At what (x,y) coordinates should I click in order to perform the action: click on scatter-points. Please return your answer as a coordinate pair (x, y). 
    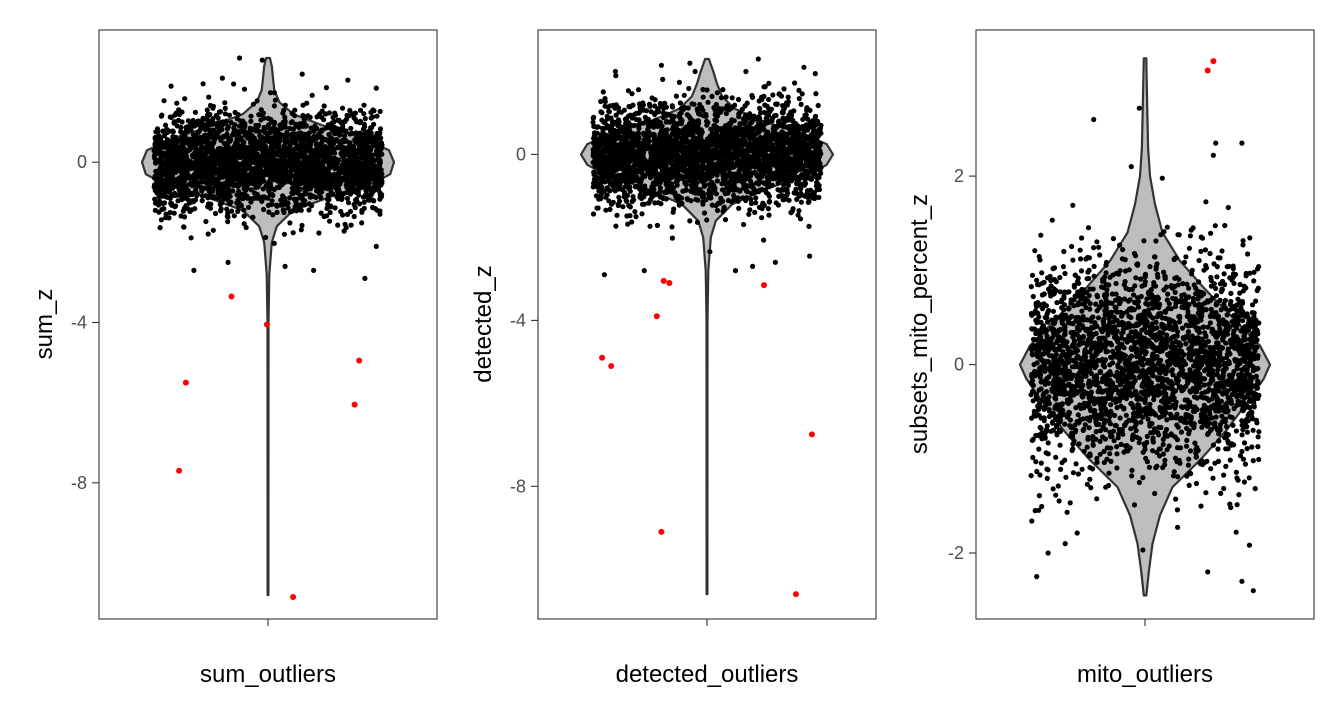
    Looking at the image, I should click on (268, 168).